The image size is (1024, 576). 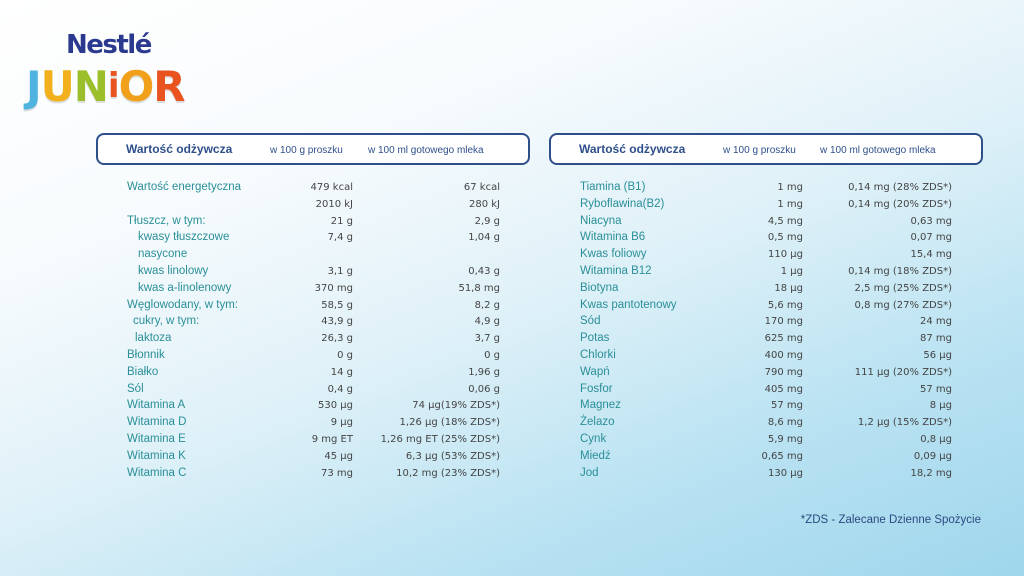 What do you see at coordinates (340, 238) in the screenshot?
I see `value-per-100g: 7,4 g` at bounding box center [340, 238].